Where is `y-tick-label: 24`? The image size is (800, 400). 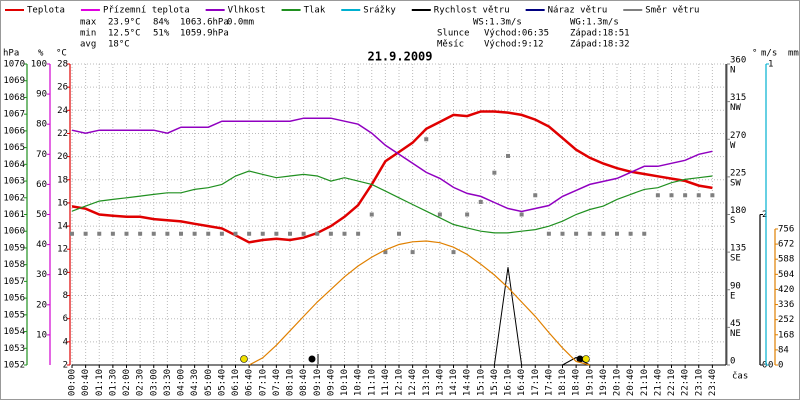 y-tick-label: 24 is located at coordinates (62, 111).